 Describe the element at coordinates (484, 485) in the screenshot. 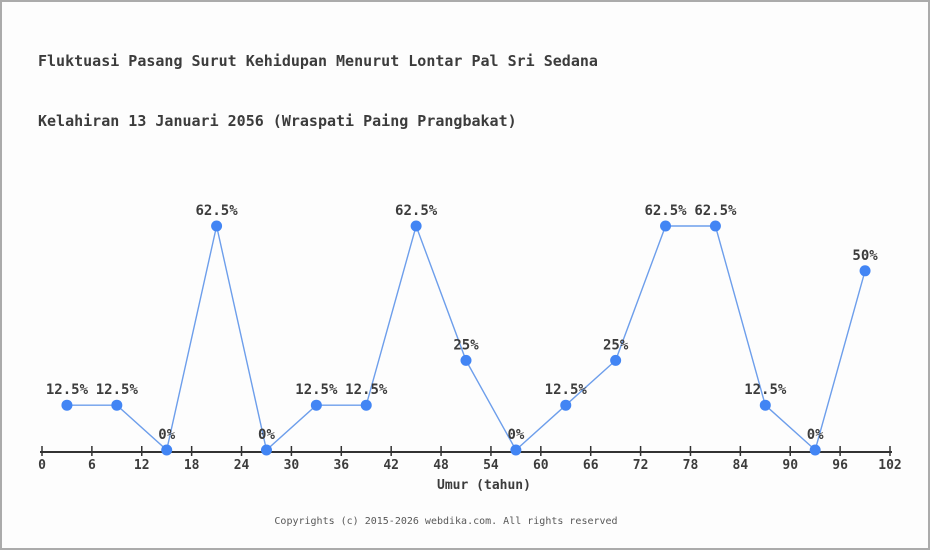

I see `x-axis-label: Umur (tahun)` at that location.